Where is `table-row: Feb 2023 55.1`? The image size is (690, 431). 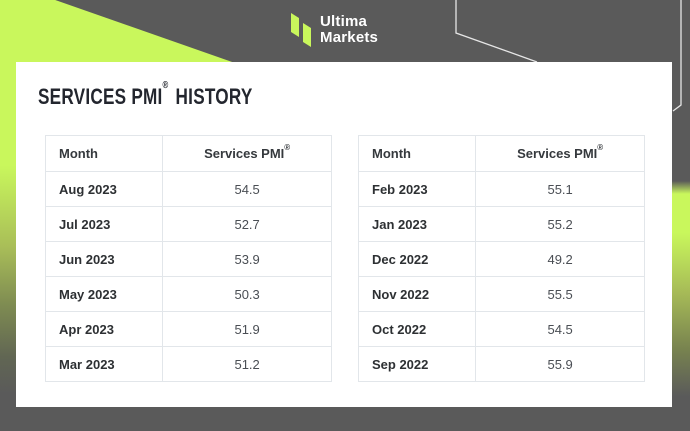 table-row: Feb 2023 55.1 is located at coordinates (501, 189).